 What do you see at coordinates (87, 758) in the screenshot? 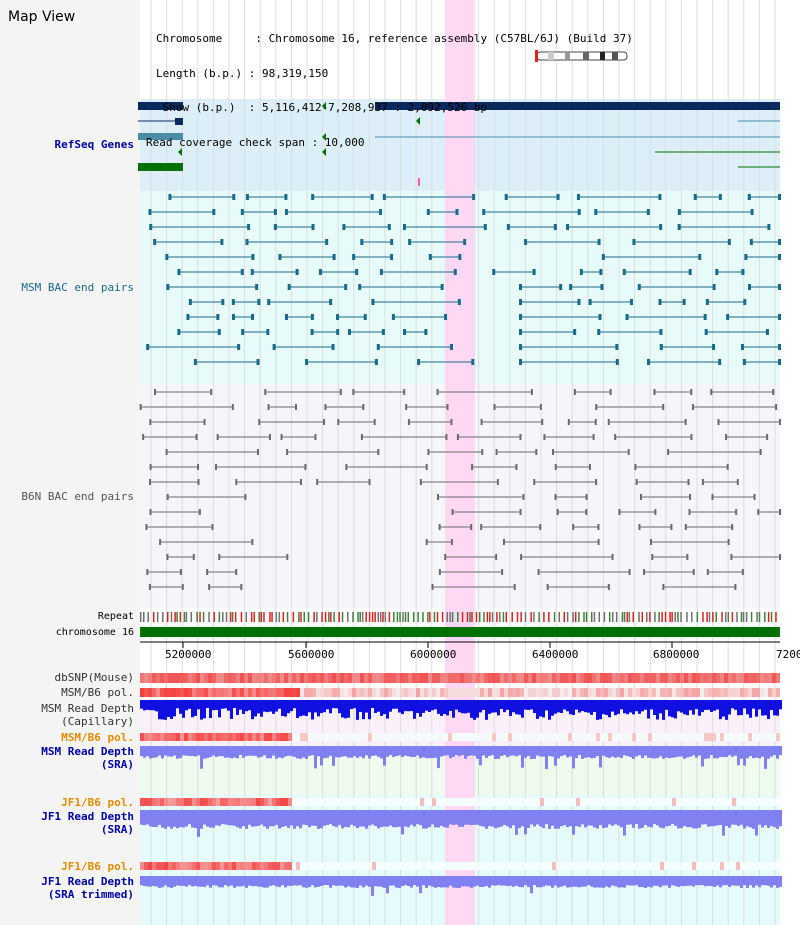
I see `track-label-msm-depth-sra: MSM Read Depth (SRA)` at bounding box center [87, 758].